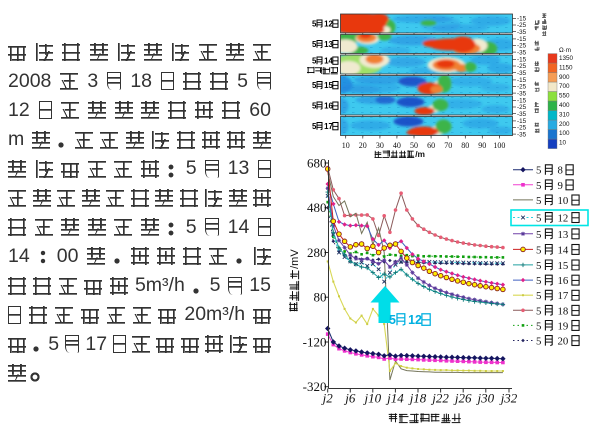  I want to click on svg-text: 700, so click(564, 86).